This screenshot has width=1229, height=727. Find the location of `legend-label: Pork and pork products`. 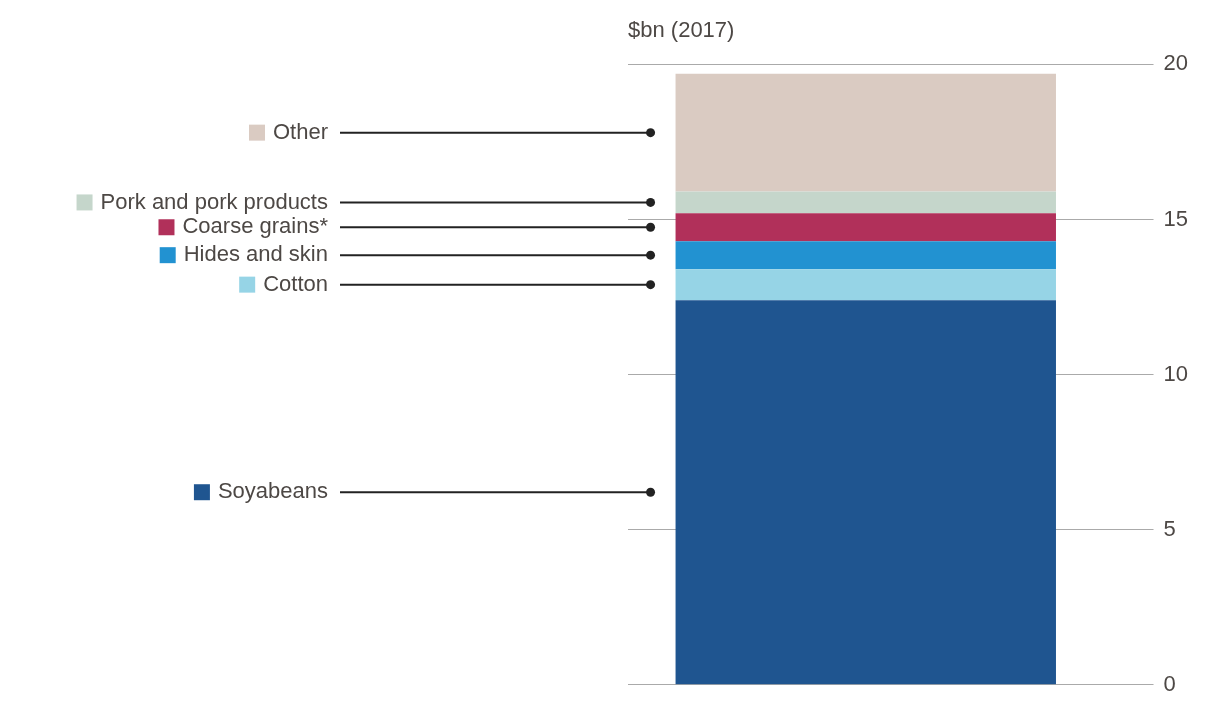

legend-label: Pork and pork products is located at coordinates (214, 201).